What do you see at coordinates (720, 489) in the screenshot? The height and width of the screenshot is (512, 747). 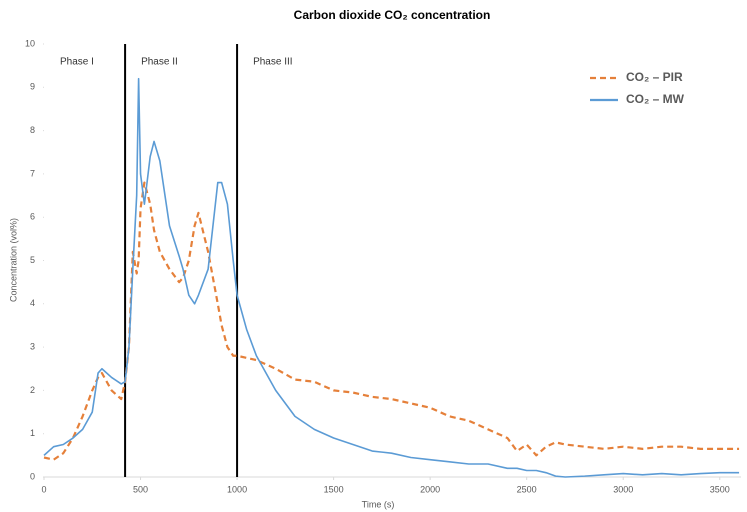 I see `x-tick-label: 3500` at bounding box center [720, 489].